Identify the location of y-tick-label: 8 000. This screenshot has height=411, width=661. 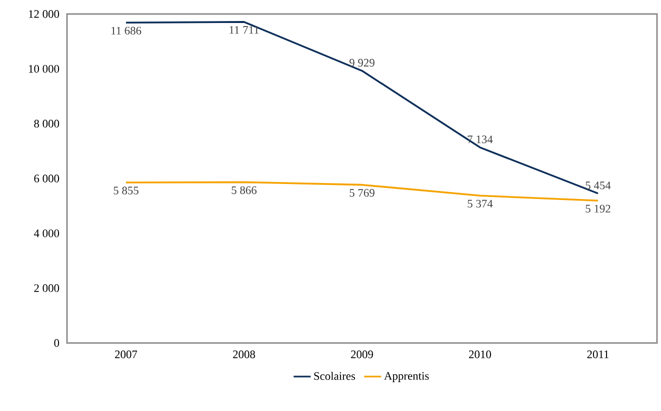
(47, 124).